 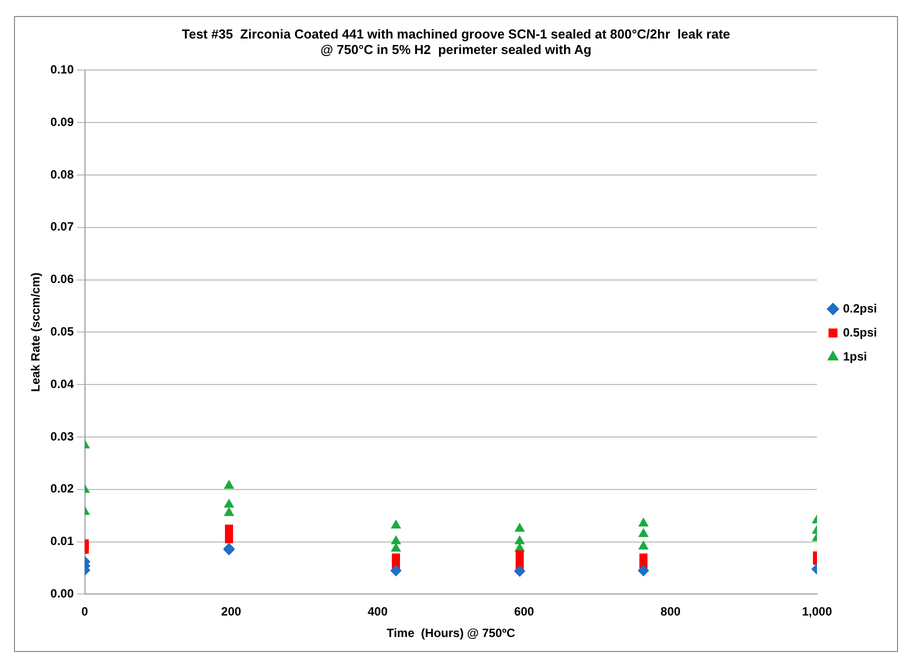 What do you see at coordinates (62, 436) in the screenshot?
I see `y-tick-label: 0.03` at bounding box center [62, 436].